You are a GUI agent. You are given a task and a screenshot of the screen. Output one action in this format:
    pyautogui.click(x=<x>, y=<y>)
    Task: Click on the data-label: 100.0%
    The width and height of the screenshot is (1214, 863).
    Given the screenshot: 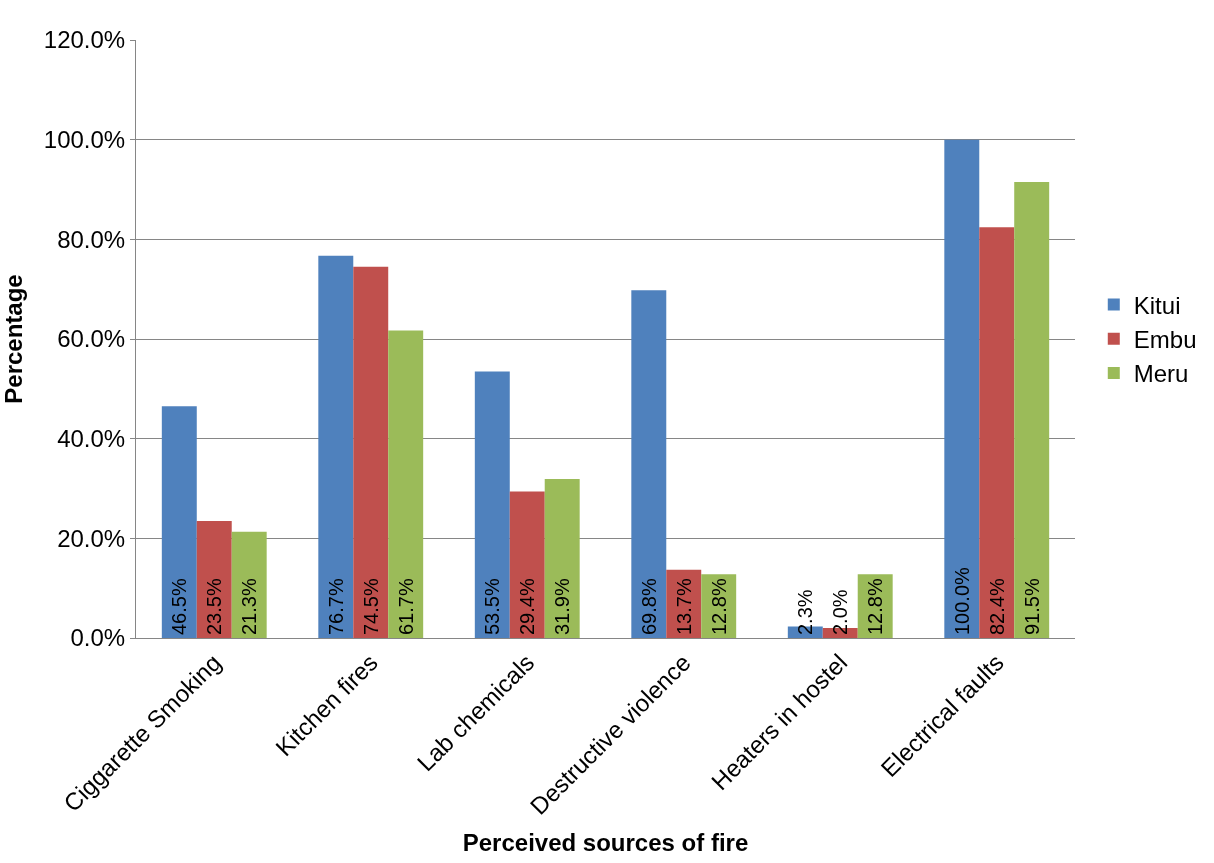 What is the action you would take?
    pyautogui.click(x=961, y=600)
    